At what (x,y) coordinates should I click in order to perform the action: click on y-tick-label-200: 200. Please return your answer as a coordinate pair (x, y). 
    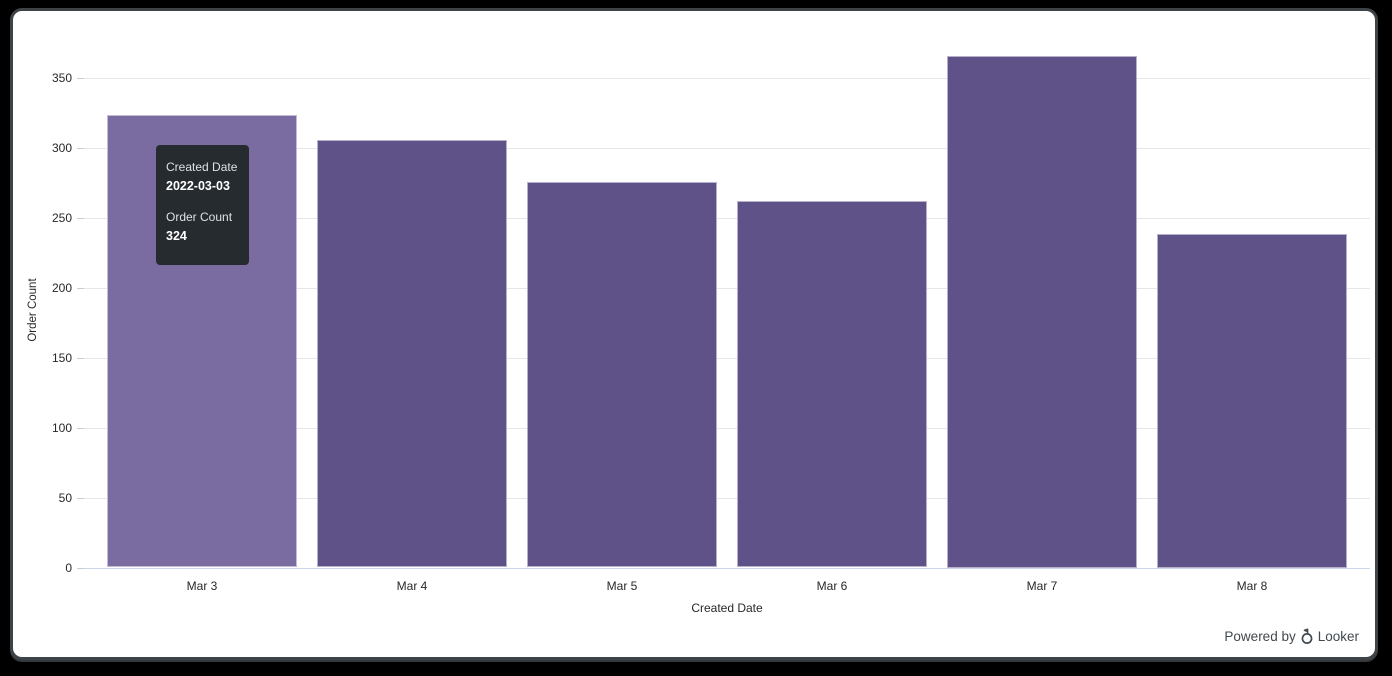
    Looking at the image, I should click on (61, 288).